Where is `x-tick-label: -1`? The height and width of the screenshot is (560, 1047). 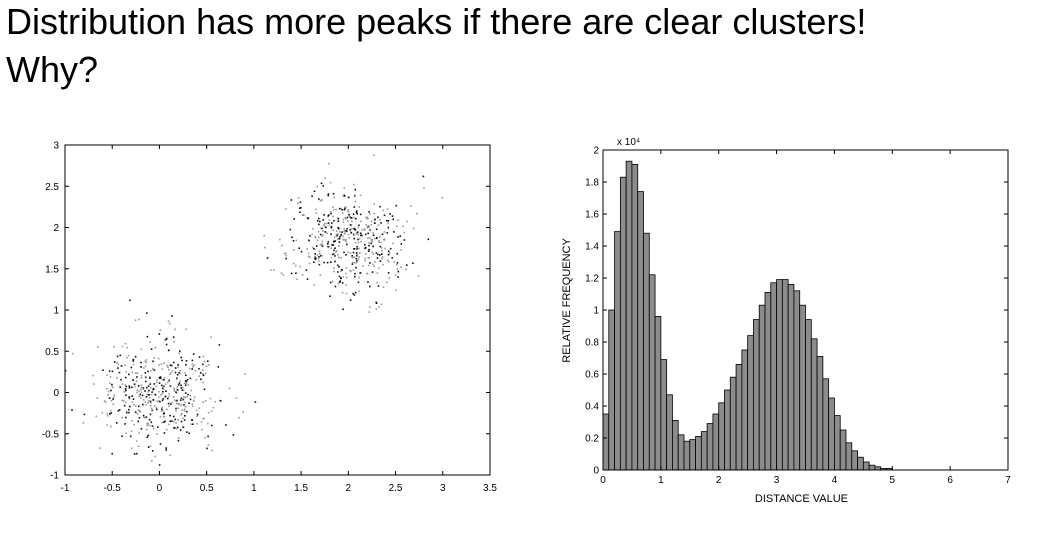 x-tick-label: -1 is located at coordinates (65, 488).